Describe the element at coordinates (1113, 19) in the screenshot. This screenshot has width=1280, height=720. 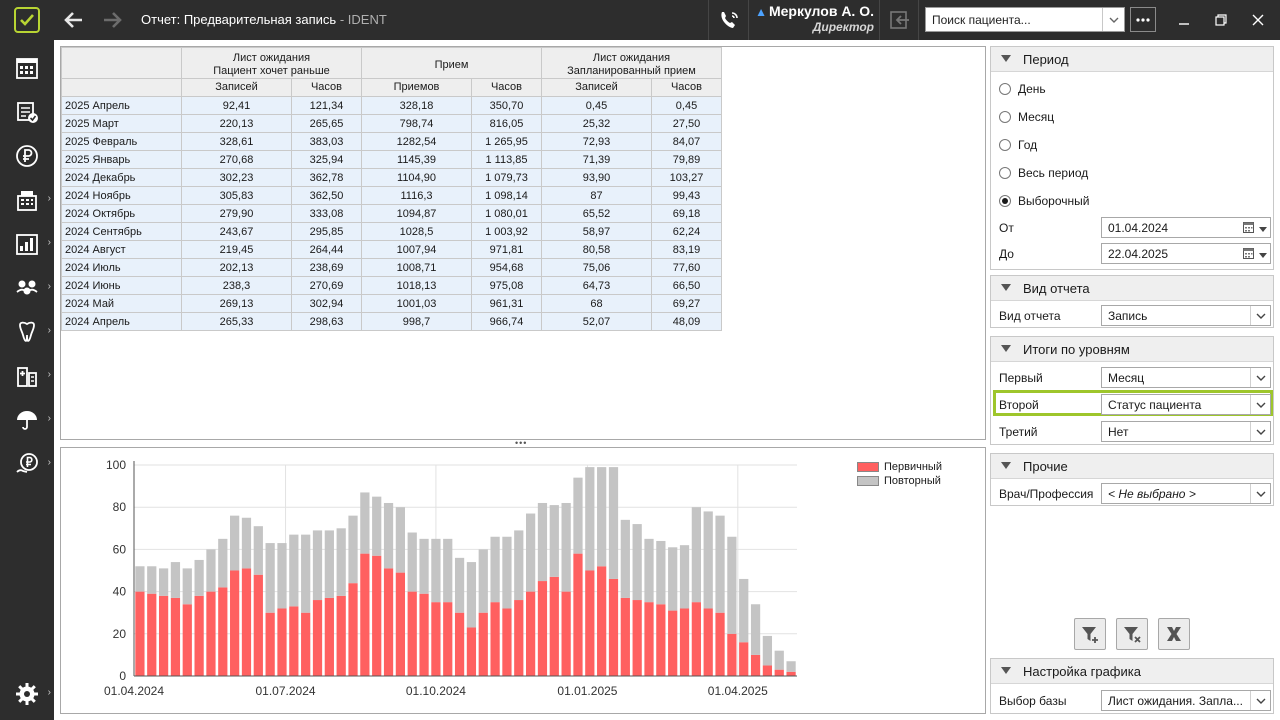
I see `search-dropdown-button` at that location.